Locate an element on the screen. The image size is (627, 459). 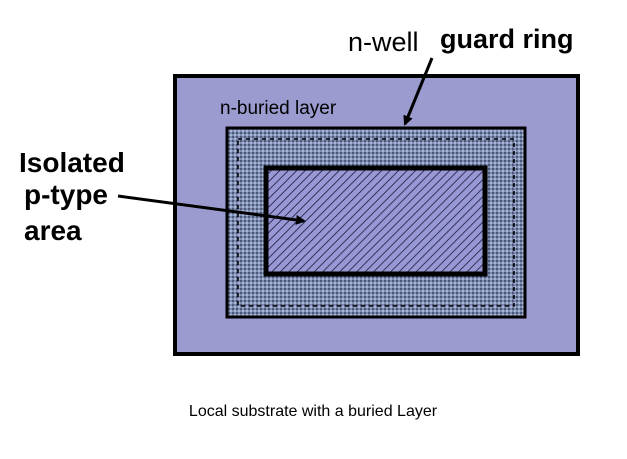
buried-layer-label: n-buried layer is located at coordinates (278, 108).